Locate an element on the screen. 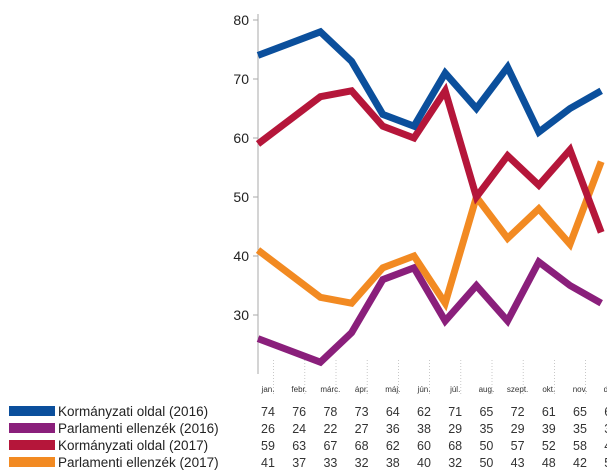  data-label: 74 is located at coordinates (268, 412).